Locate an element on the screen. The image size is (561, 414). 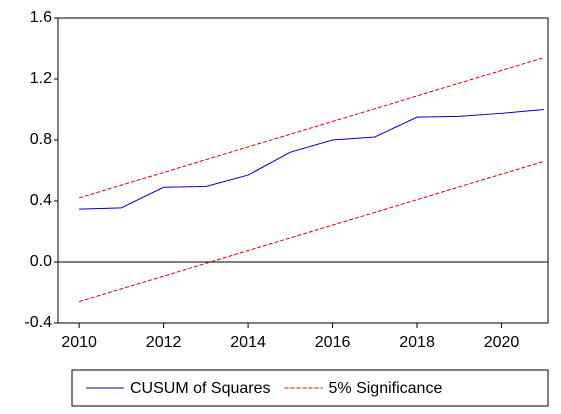
x-tick-label: 2010 is located at coordinates (79, 342).